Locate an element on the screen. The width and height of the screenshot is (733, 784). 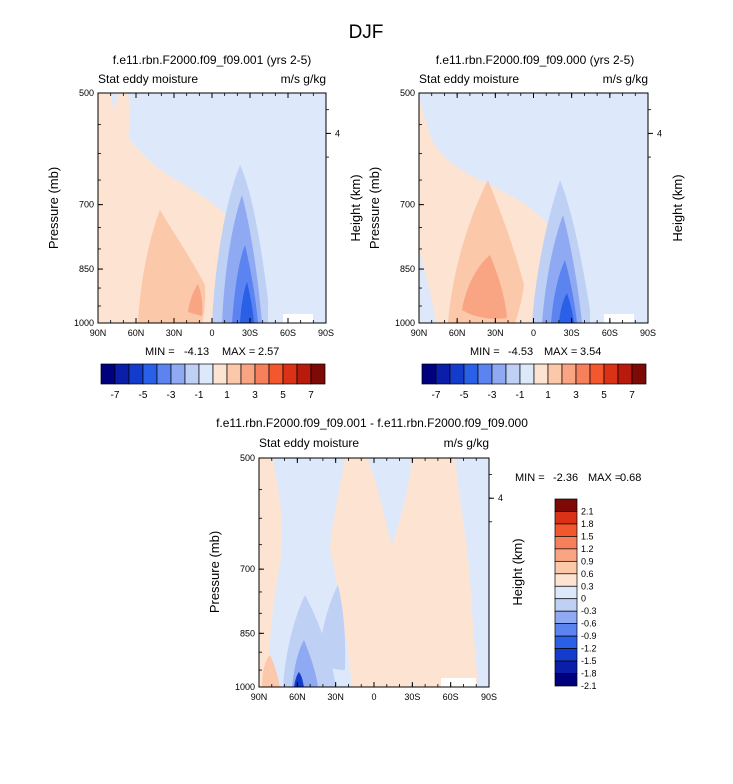
panel_b-ytick-label: 1000 is located at coordinates (405, 323).